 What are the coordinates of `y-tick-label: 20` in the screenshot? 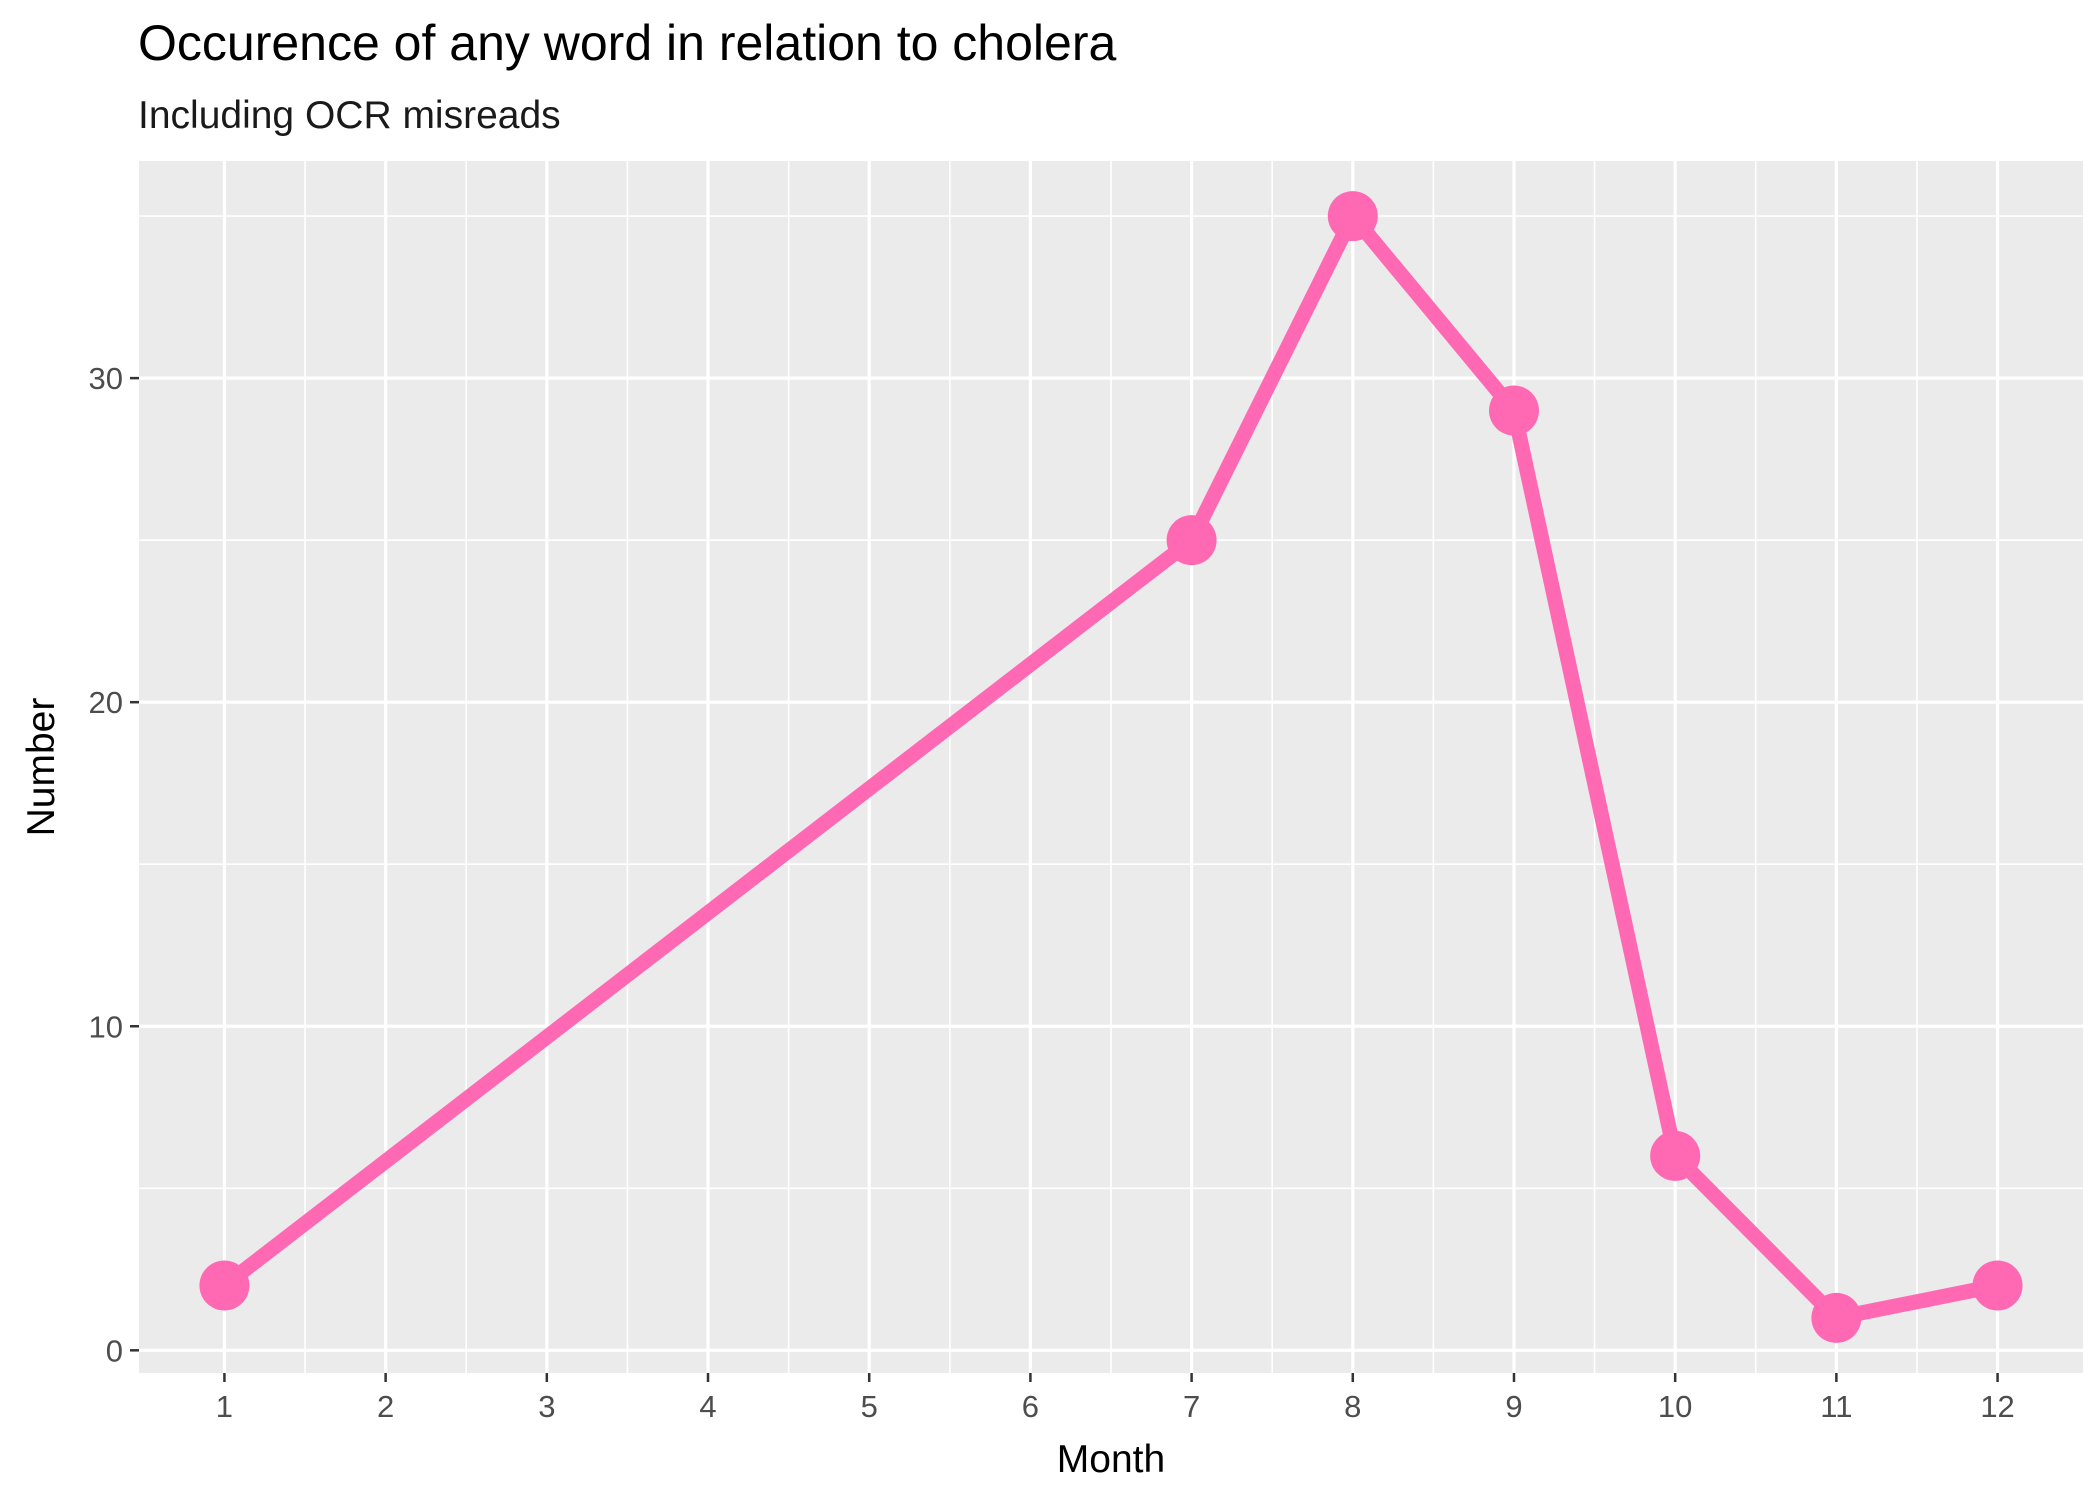 It's located at (106, 702).